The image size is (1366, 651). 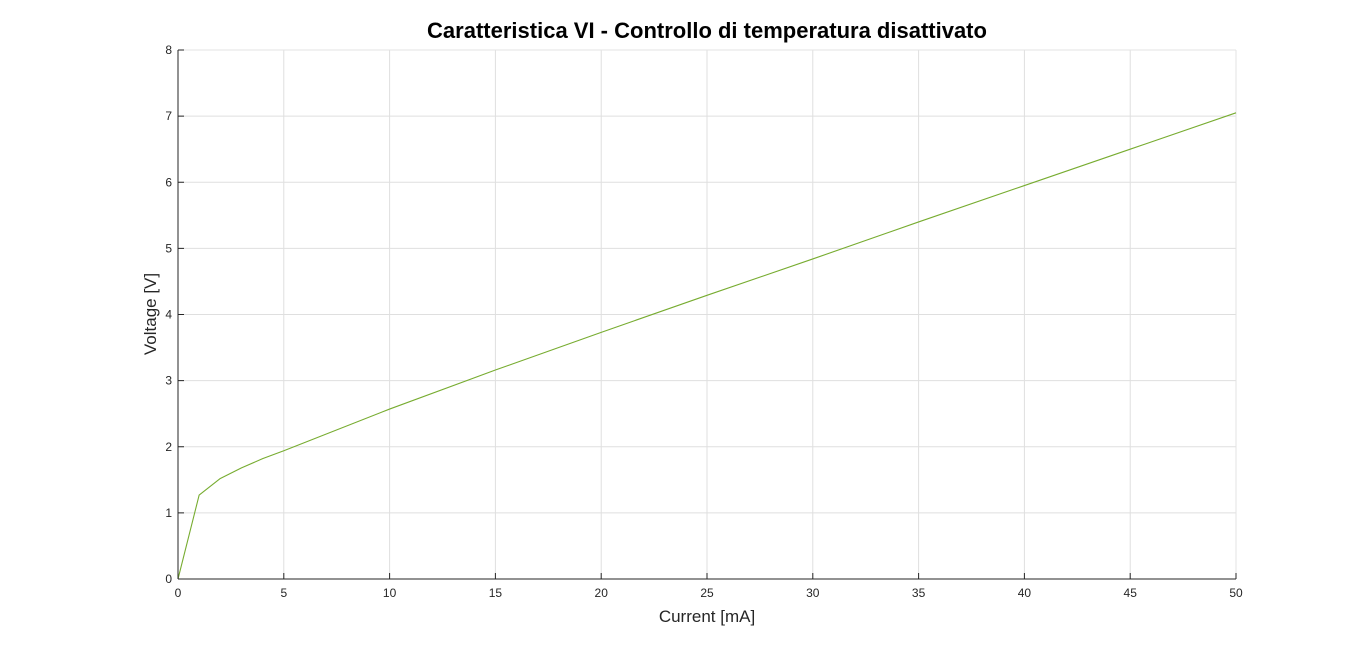 What do you see at coordinates (813, 593) in the screenshot?
I see `x-tick-label-6: 30` at bounding box center [813, 593].